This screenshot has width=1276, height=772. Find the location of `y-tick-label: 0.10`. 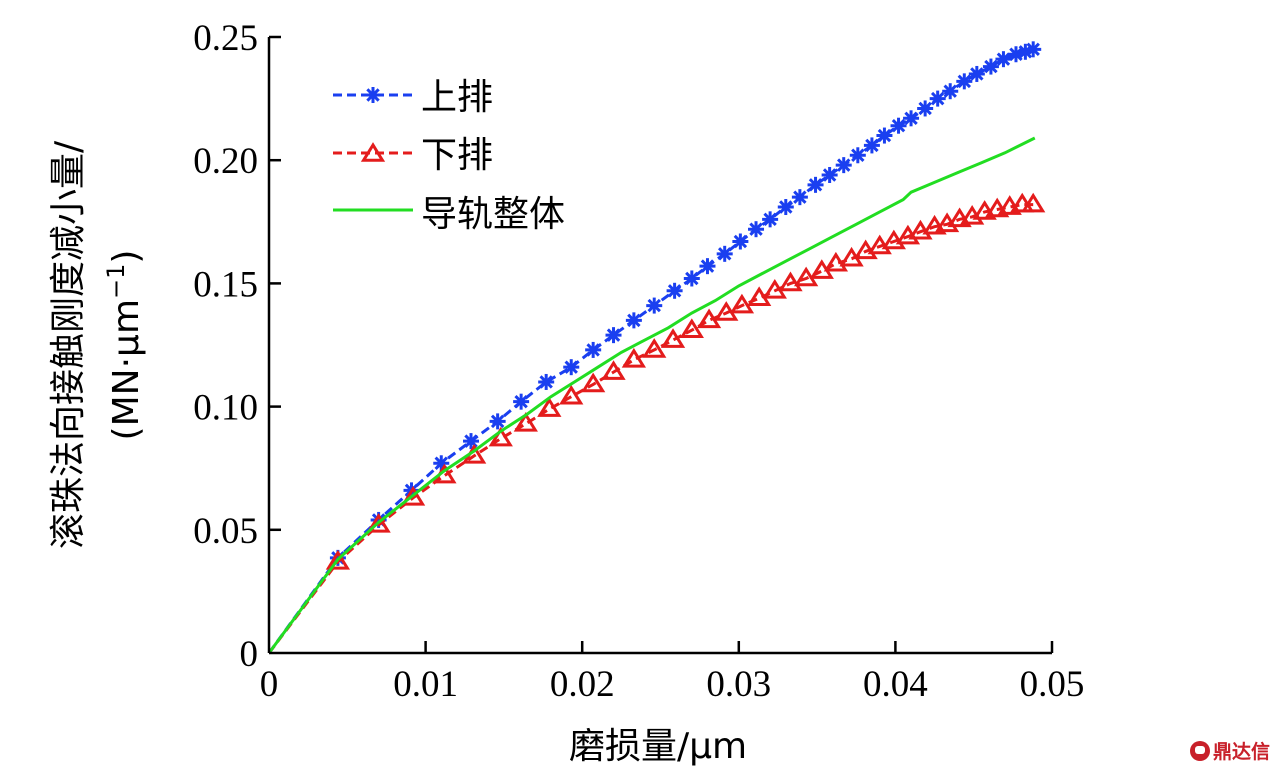

y-tick-label: 0.10 is located at coordinates (225, 408).